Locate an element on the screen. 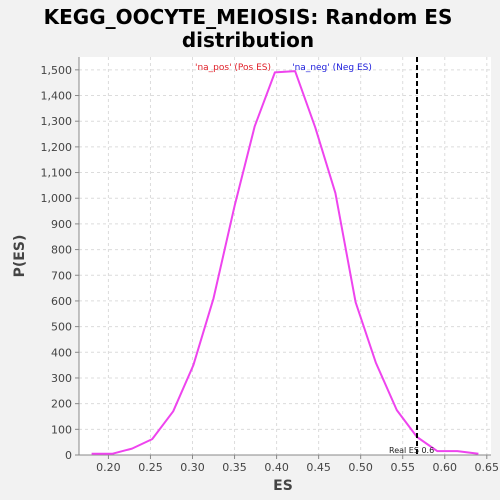  real-es-label: Real ES 0.6 is located at coordinates (411, 450).